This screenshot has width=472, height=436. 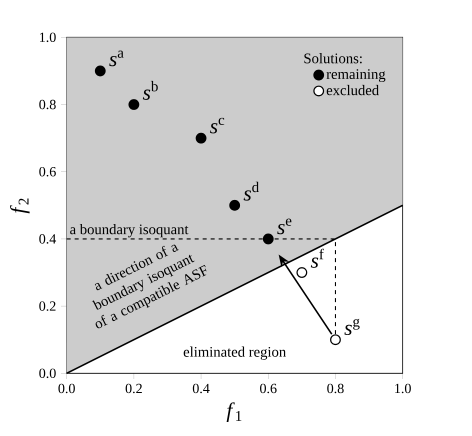 I want to click on y-tick-label: 0.4, so click(x=47, y=239).